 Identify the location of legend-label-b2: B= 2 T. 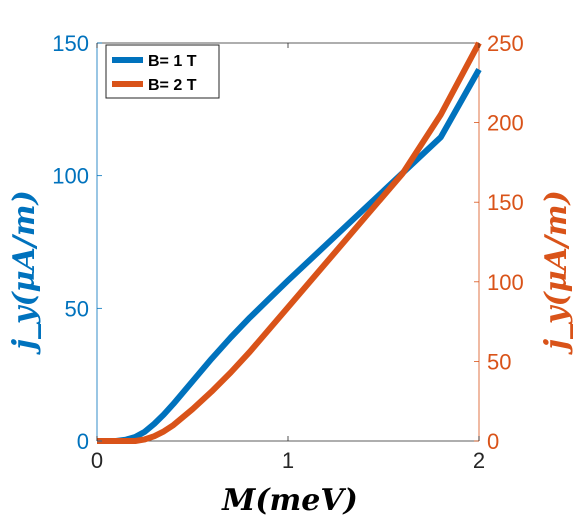
(172, 85).